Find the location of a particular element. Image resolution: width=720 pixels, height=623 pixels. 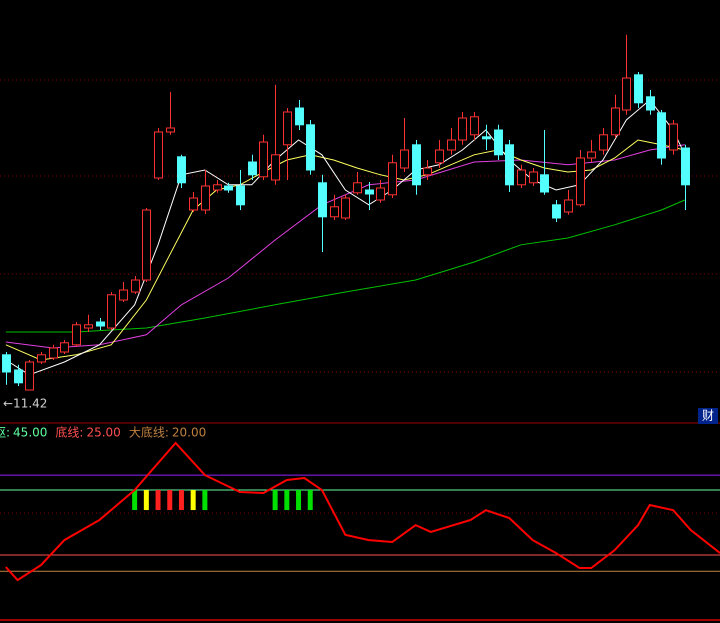

badge-box is located at coordinates (708, 416).